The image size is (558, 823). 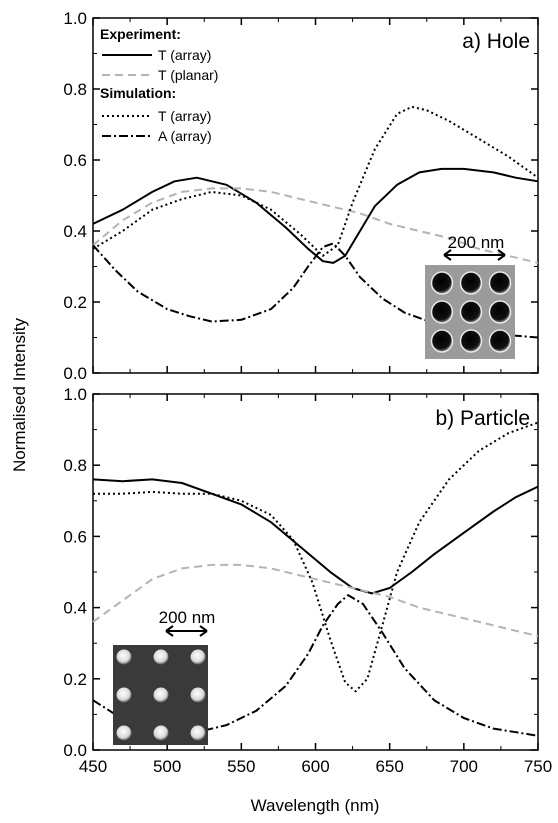 I want to click on scale-bar-a: 200 nm, so click(x=474, y=247).